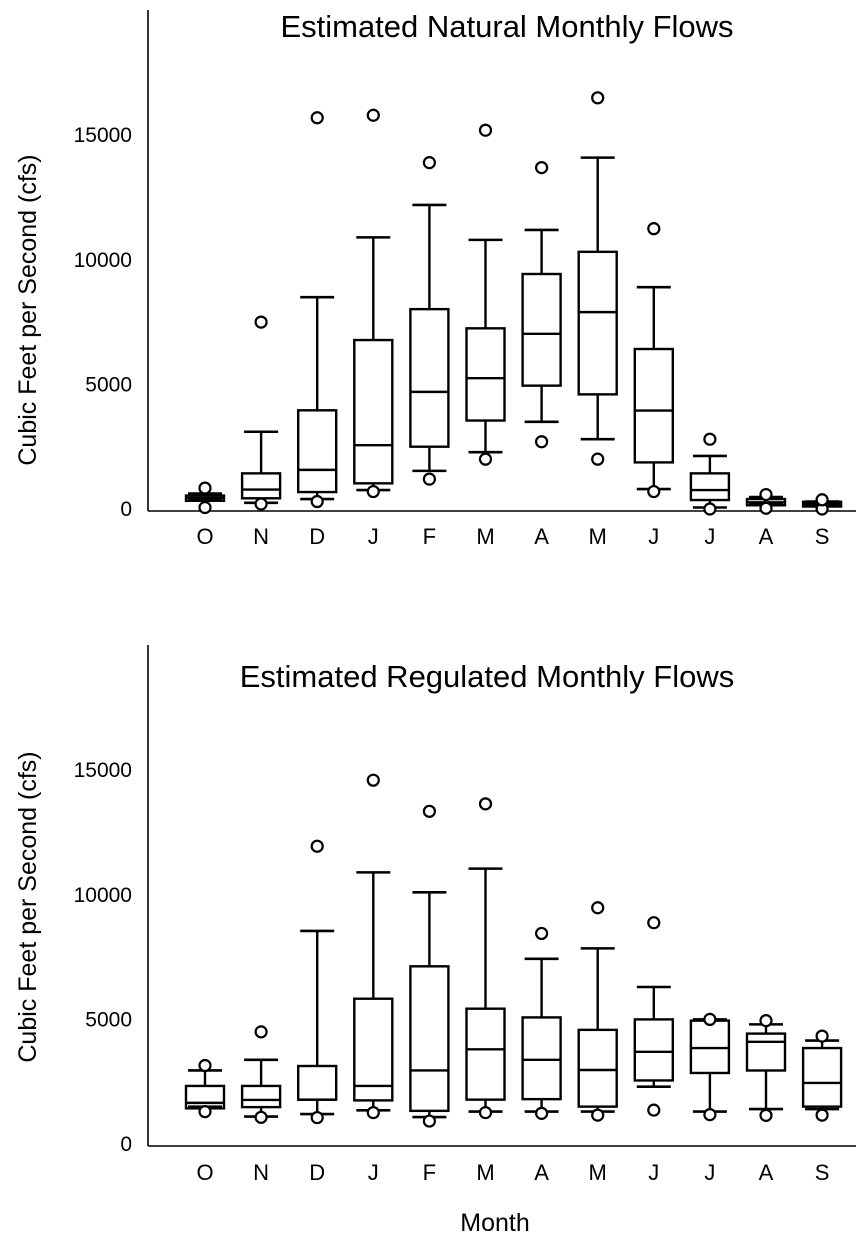 This screenshot has width=859, height=1239. I want to click on y-axis-label: Cubic Feet per Second (cfs), so click(28, 906).